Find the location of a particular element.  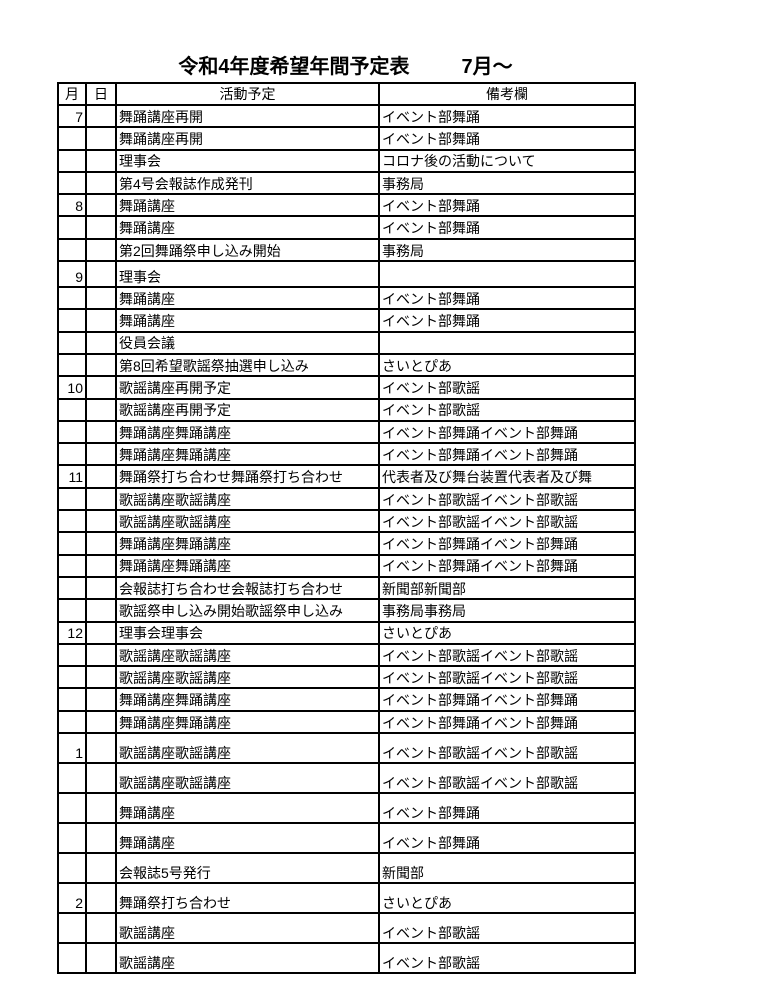

page-title: 令和4年度希望年間予定表 7月～ is located at coordinates (345, 64).